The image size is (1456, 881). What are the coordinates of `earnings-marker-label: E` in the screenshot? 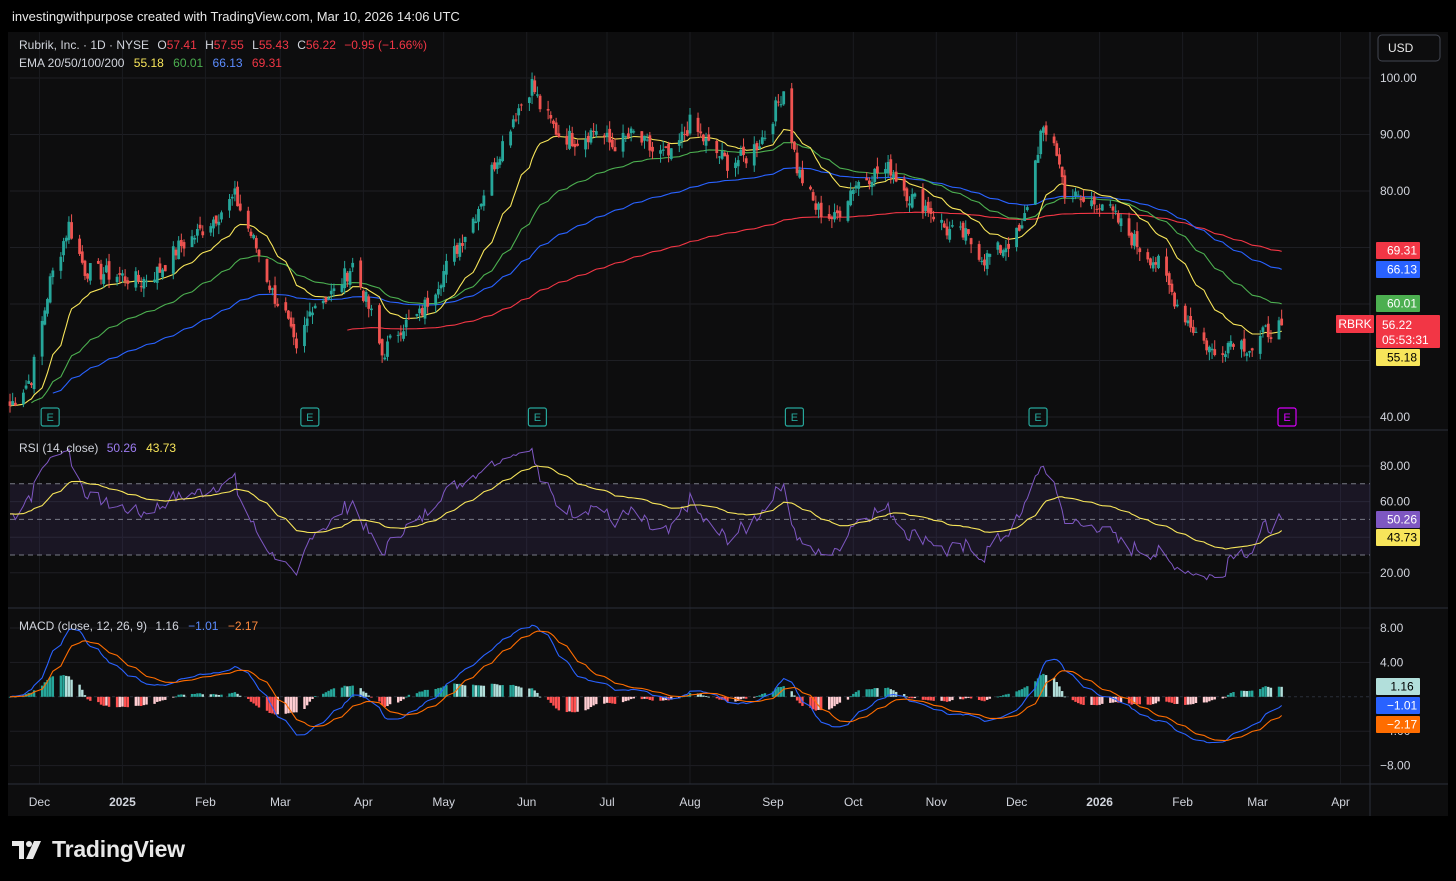 It's located at (537, 418).